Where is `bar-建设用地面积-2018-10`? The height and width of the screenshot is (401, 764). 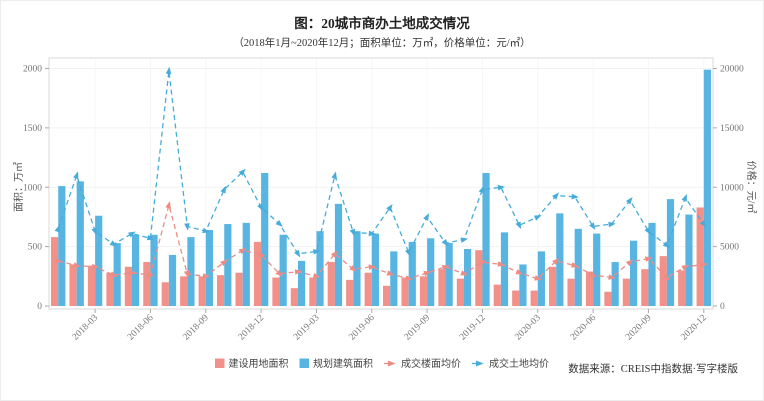
bar-建设用地面积-2018-10 is located at coordinates (221, 290).